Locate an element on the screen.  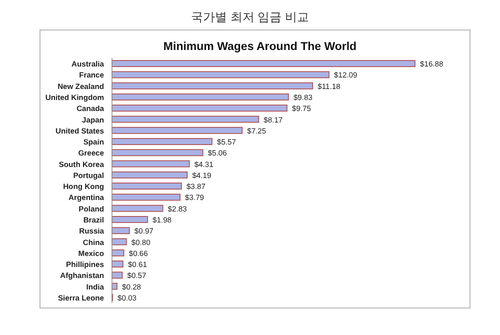
subtitle: Minimum Wages Around The World is located at coordinates (260, 47).